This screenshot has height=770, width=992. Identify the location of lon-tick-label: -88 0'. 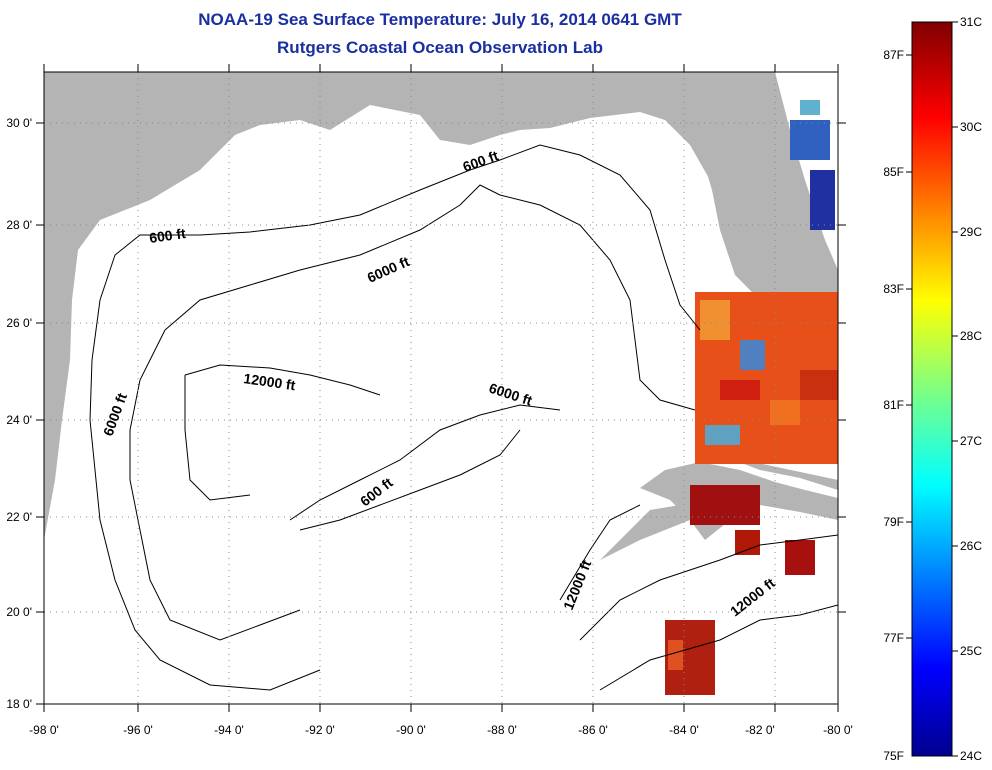
(502, 730).